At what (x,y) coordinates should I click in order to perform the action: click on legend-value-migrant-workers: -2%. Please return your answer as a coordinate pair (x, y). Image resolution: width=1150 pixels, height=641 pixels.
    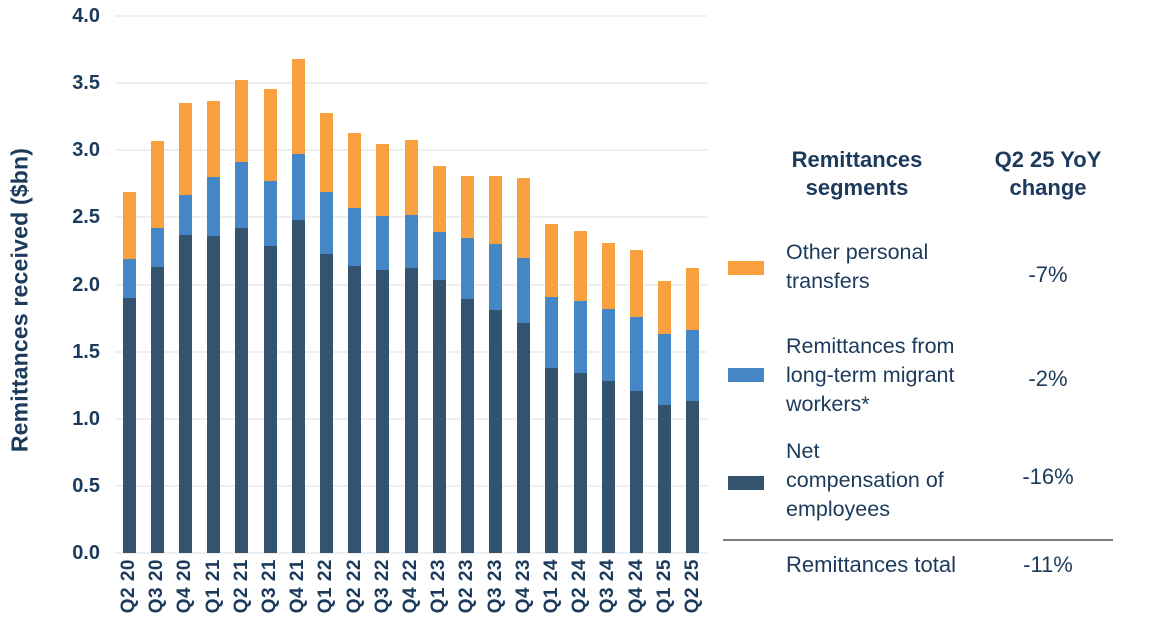
    Looking at the image, I should click on (1048, 378).